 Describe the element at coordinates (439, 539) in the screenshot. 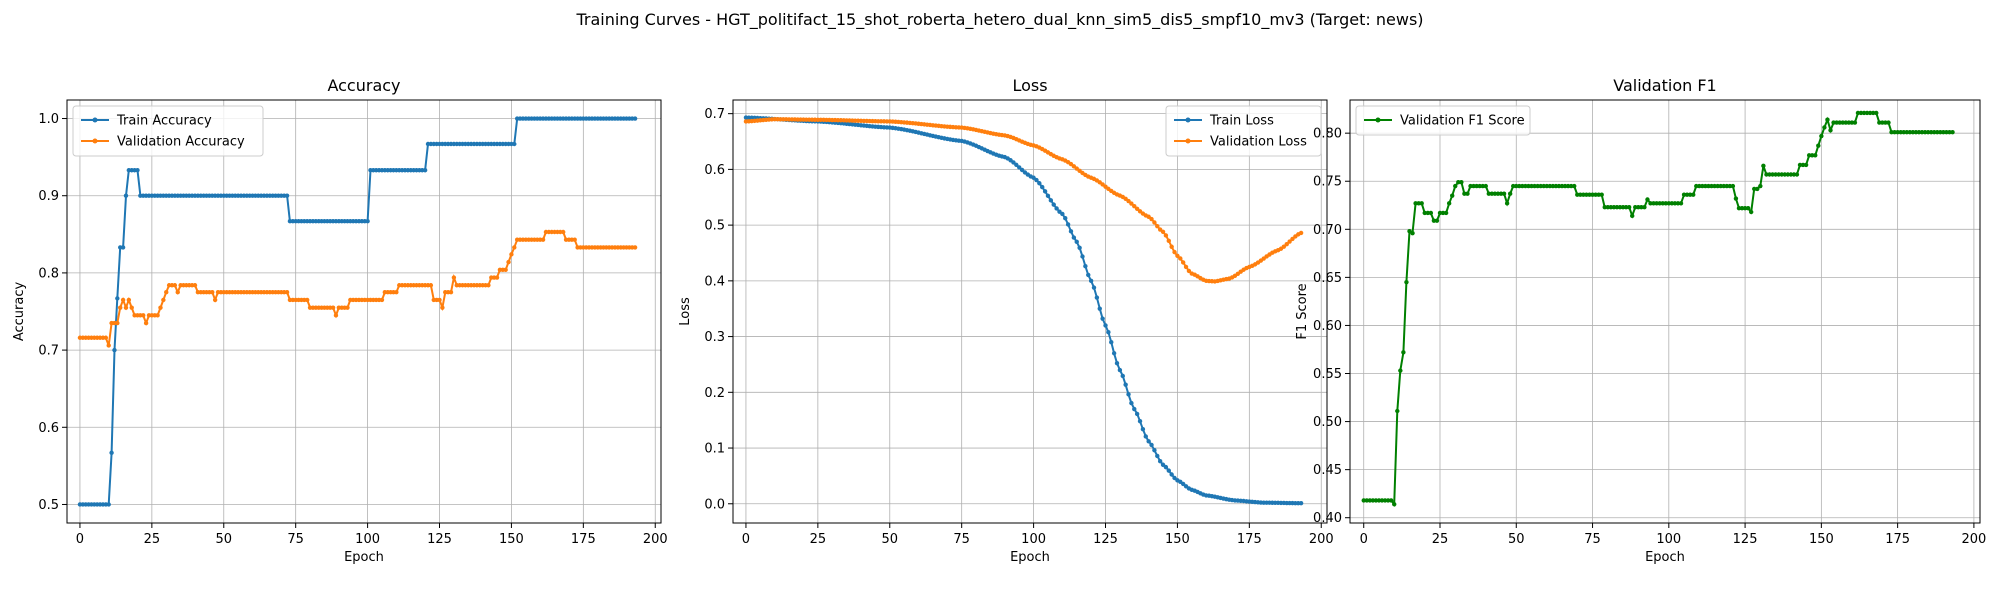

I see `x-tick-label: 125` at that location.